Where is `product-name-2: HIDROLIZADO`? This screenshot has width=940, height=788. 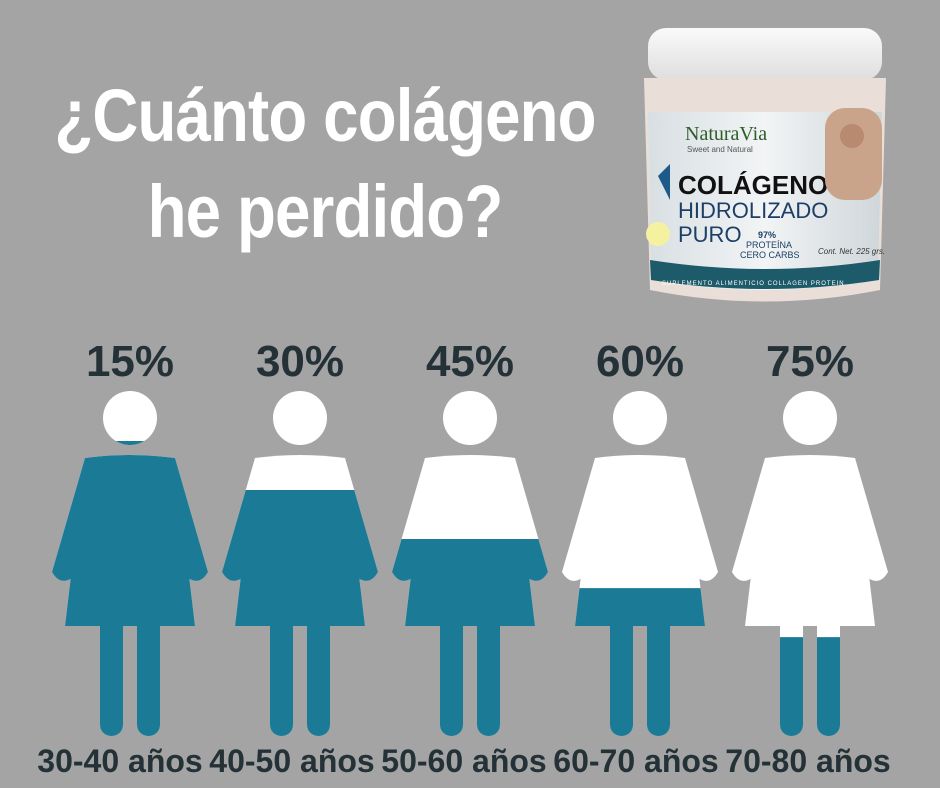
product-name-2: HIDROLIZADO is located at coordinates (753, 210).